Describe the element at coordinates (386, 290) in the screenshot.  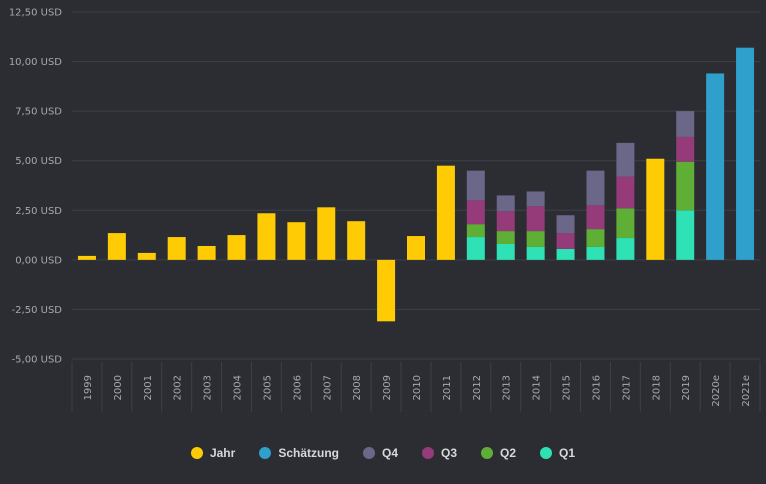
I see `bar-jahr-2009` at that location.